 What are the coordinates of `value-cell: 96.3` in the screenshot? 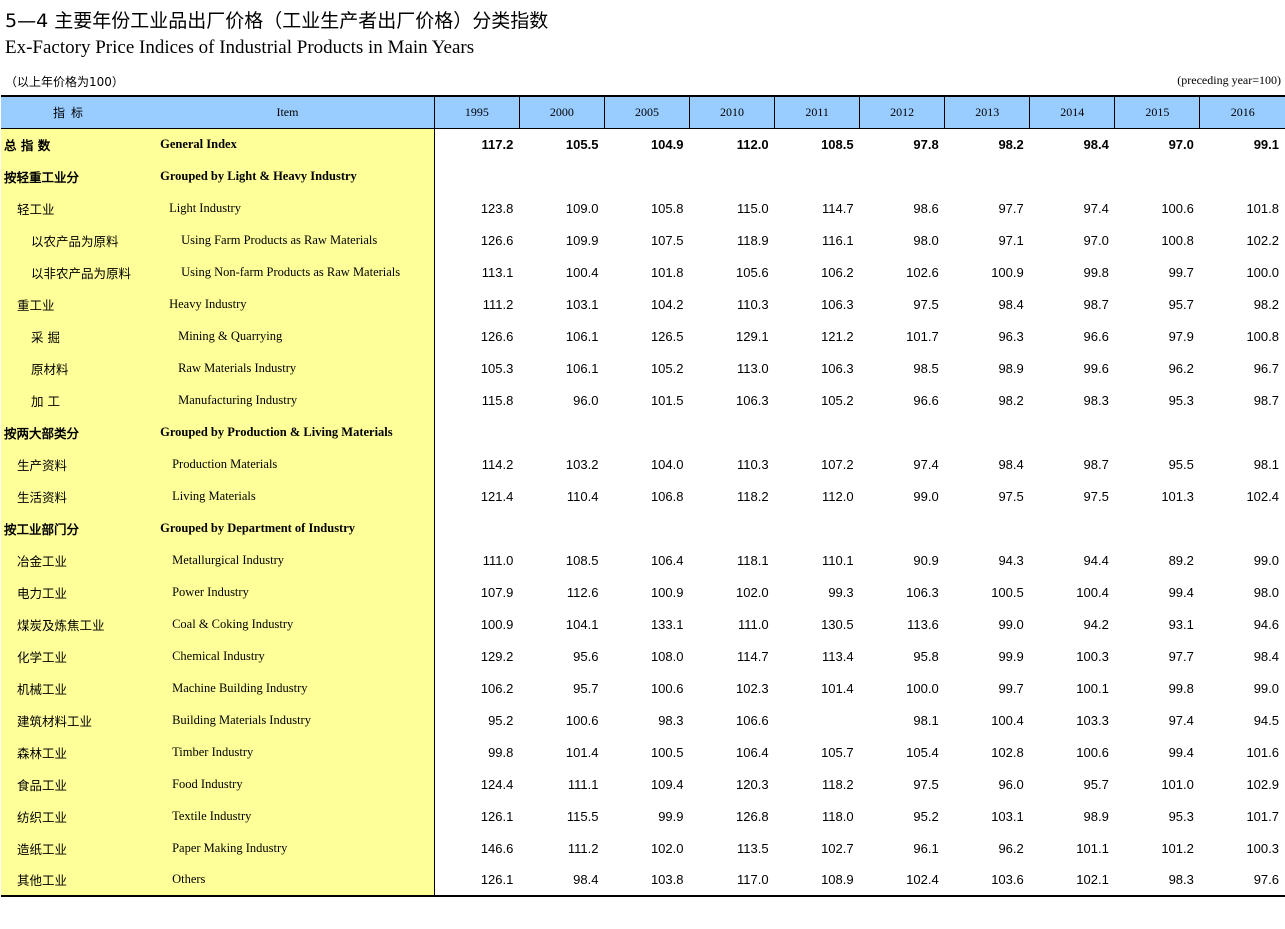 It's located at (1011, 336).